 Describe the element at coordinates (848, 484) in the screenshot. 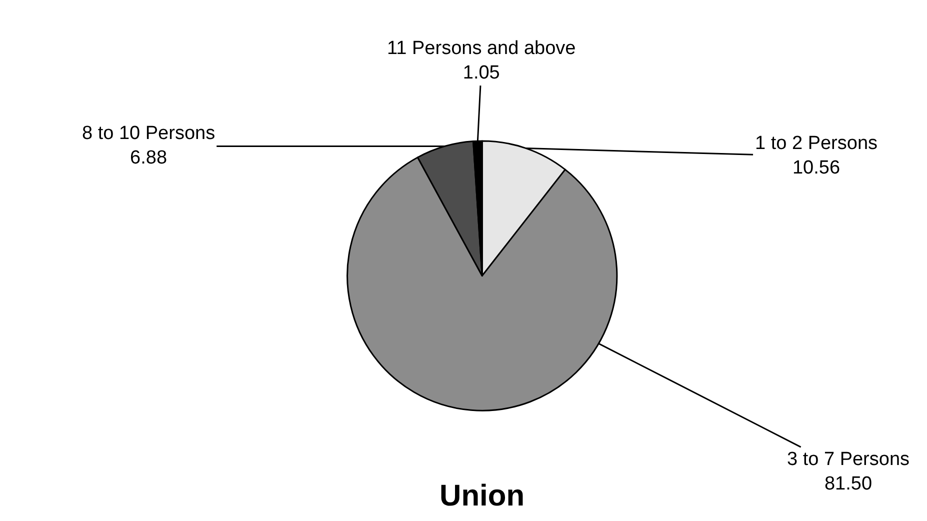

I see `data-label: 81.50` at that location.